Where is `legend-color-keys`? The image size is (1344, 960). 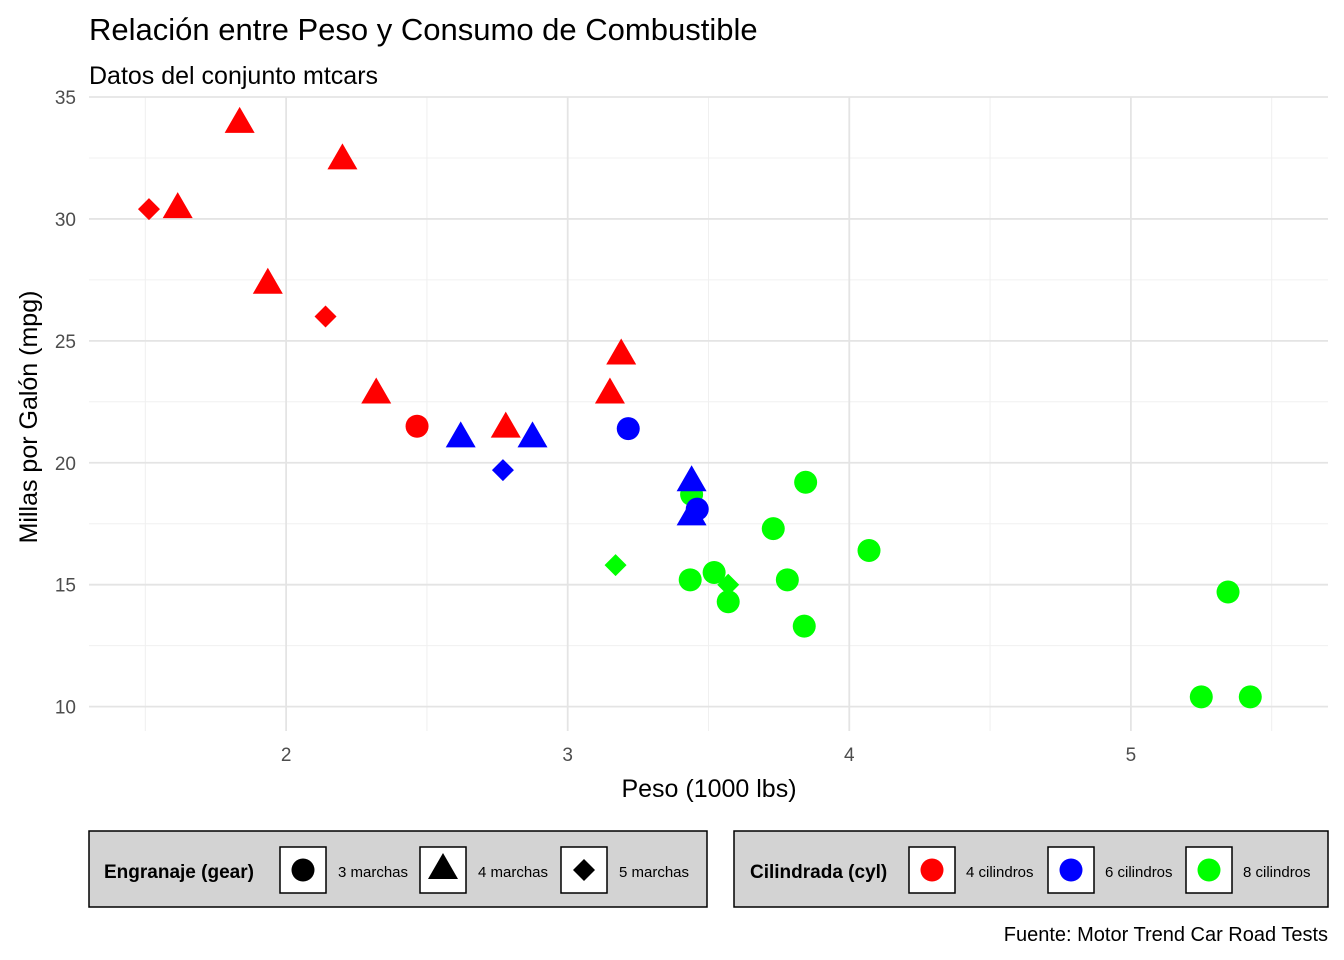 legend-color-keys is located at coordinates (1070, 870).